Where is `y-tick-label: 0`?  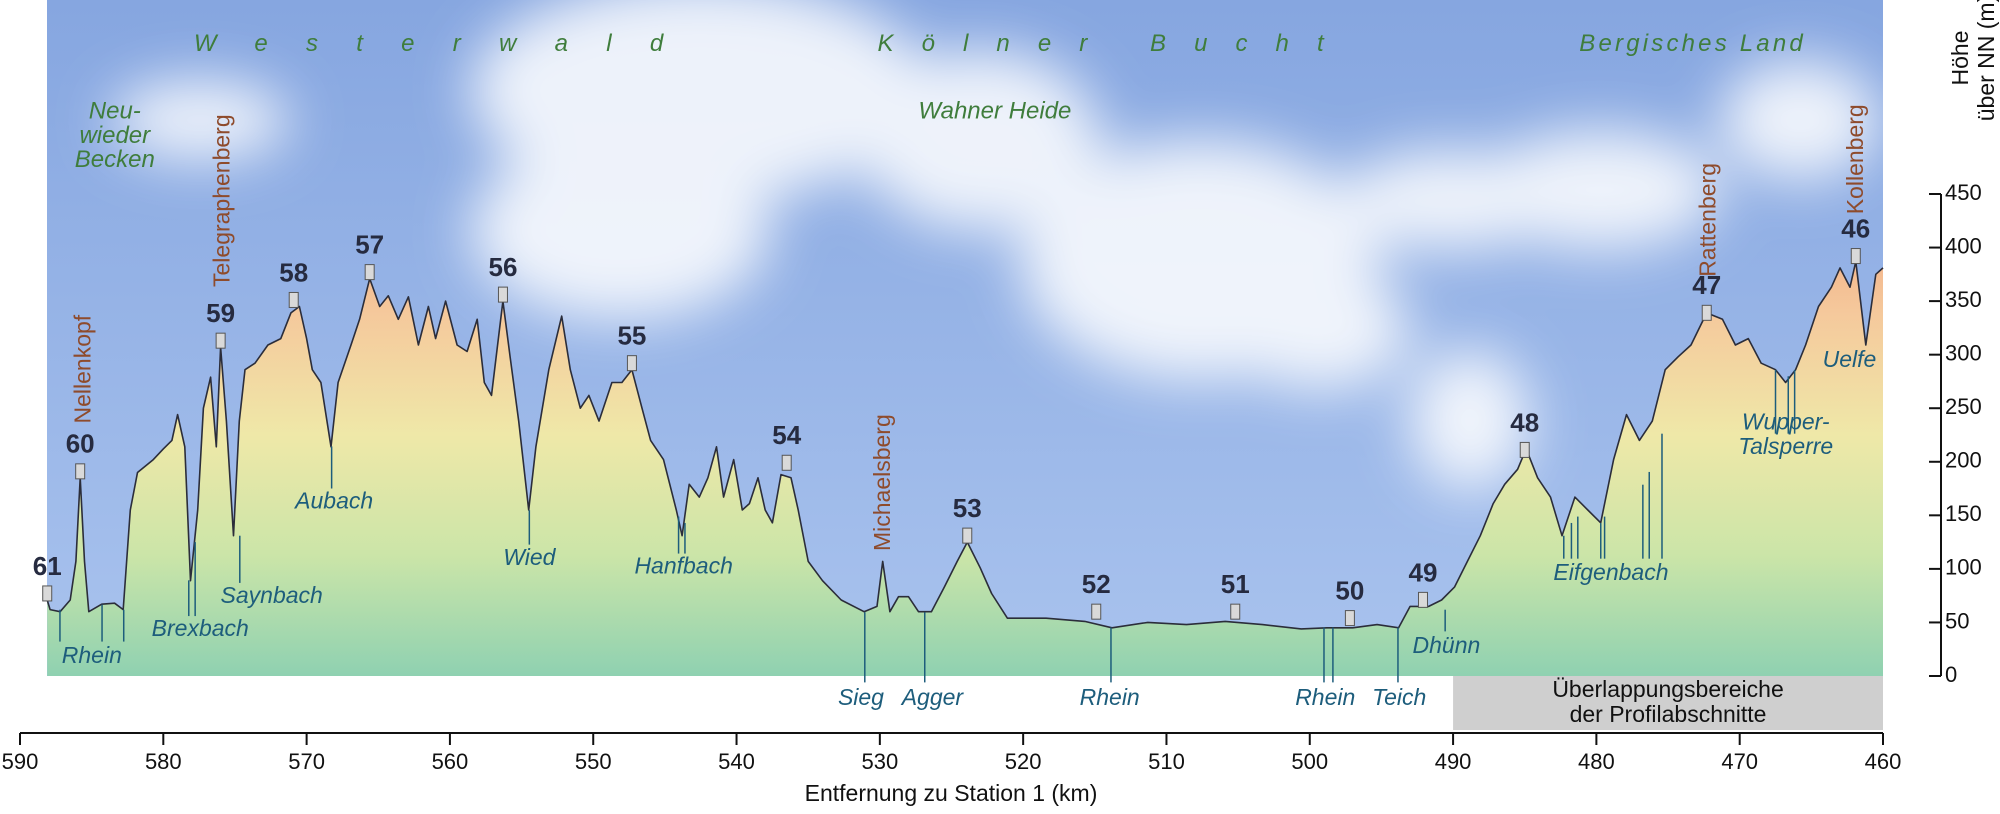
y-tick-label: 0 is located at coordinates (1951, 674).